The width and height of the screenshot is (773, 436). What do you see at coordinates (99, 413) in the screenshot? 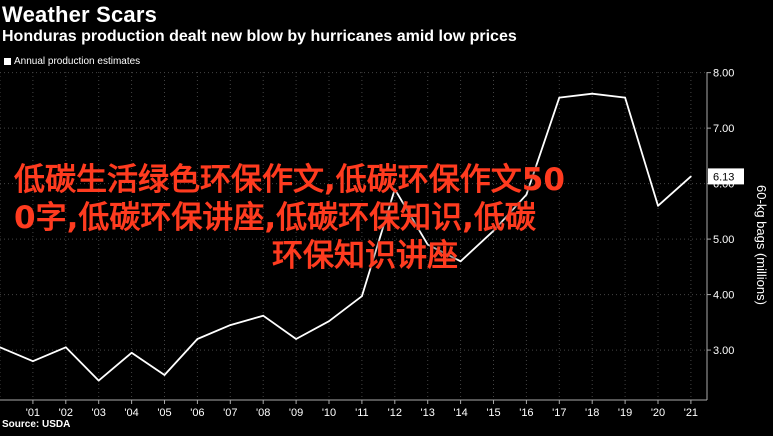
I see `x-tick-label: '03` at bounding box center [99, 413].